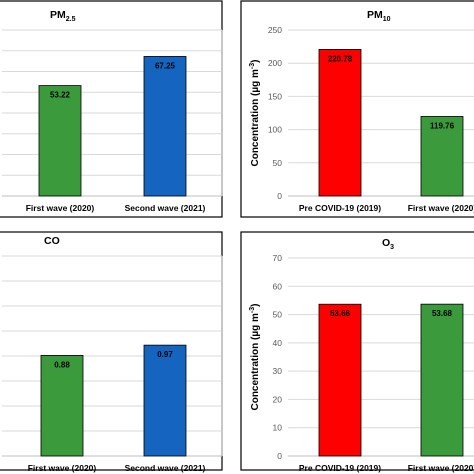 The image size is (474, 474). I want to click on y-tick-label: 40, so click(278, 343).